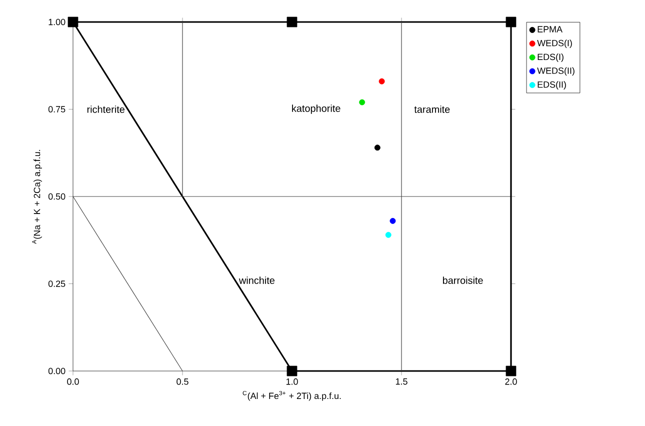  What do you see at coordinates (555, 71) in the screenshot?
I see `legend-label: WEDS(II)` at bounding box center [555, 71].